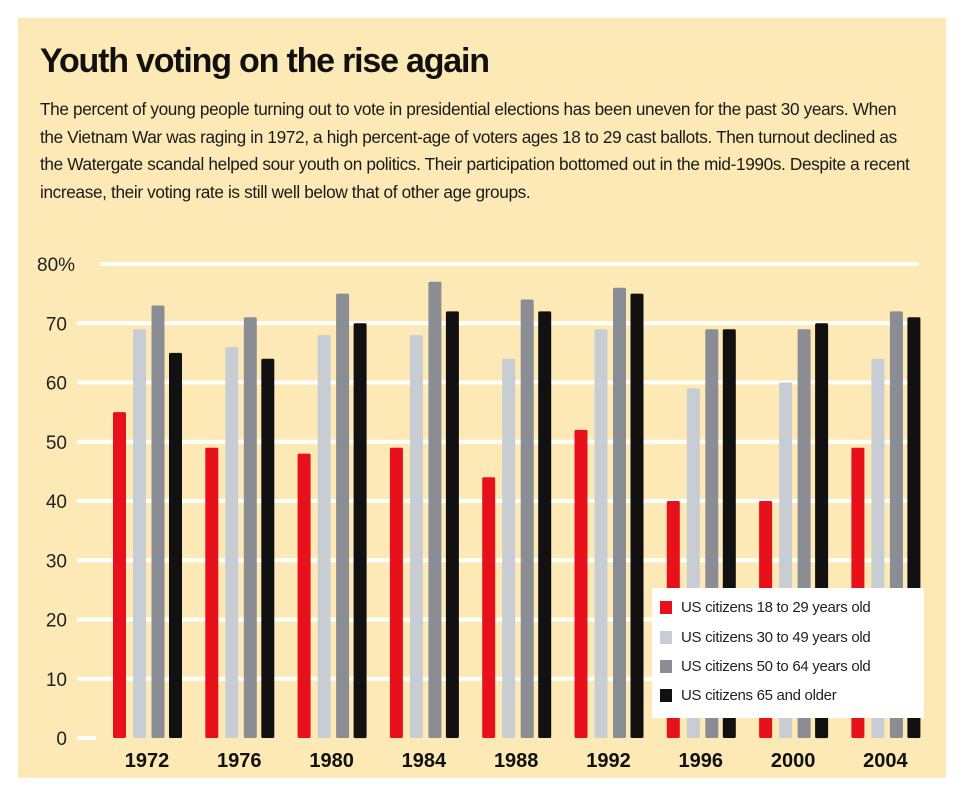  I want to click on chart-title: Youth voting on the rise again, so click(265, 61).